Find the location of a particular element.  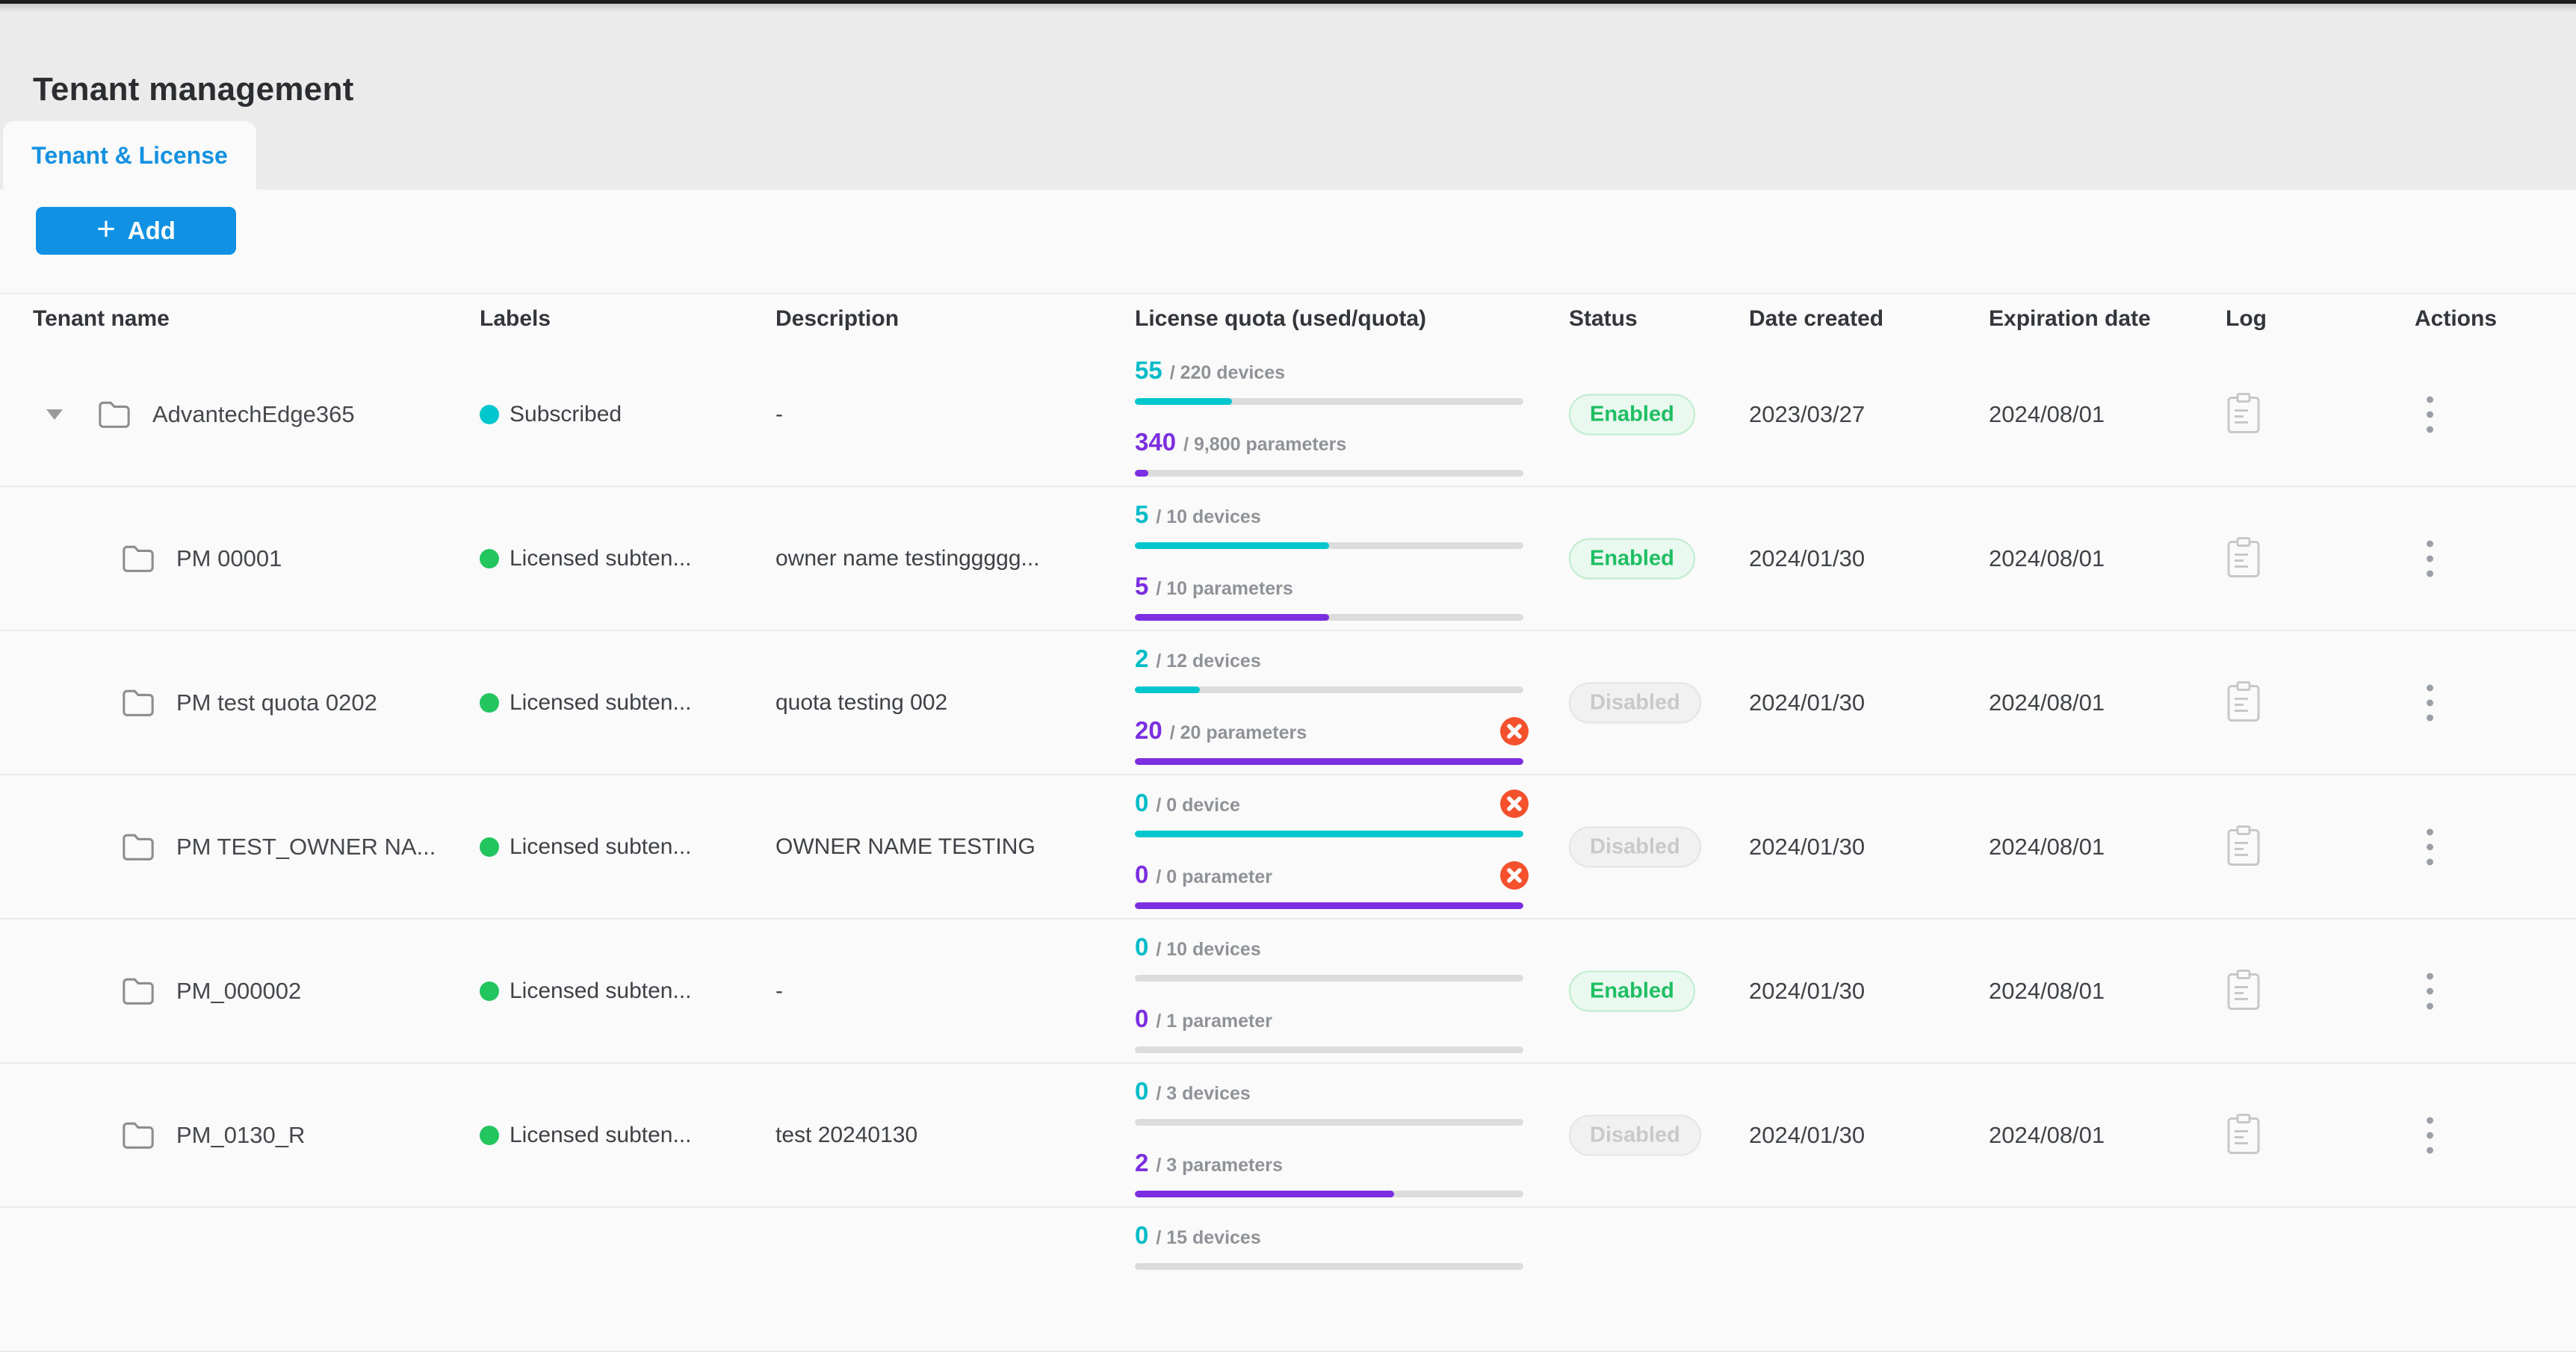

parameters-quota-text: / 1 parameter is located at coordinates (1214, 1021).